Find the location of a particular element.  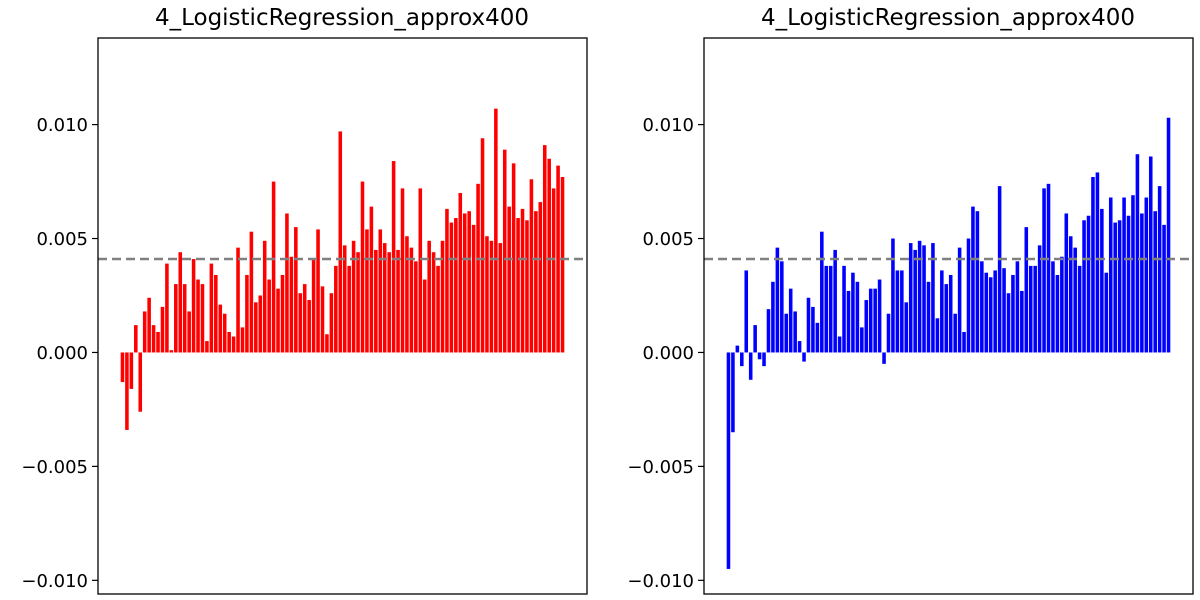

y-tick-label-right-3: 0.005 is located at coordinates (668, 239).